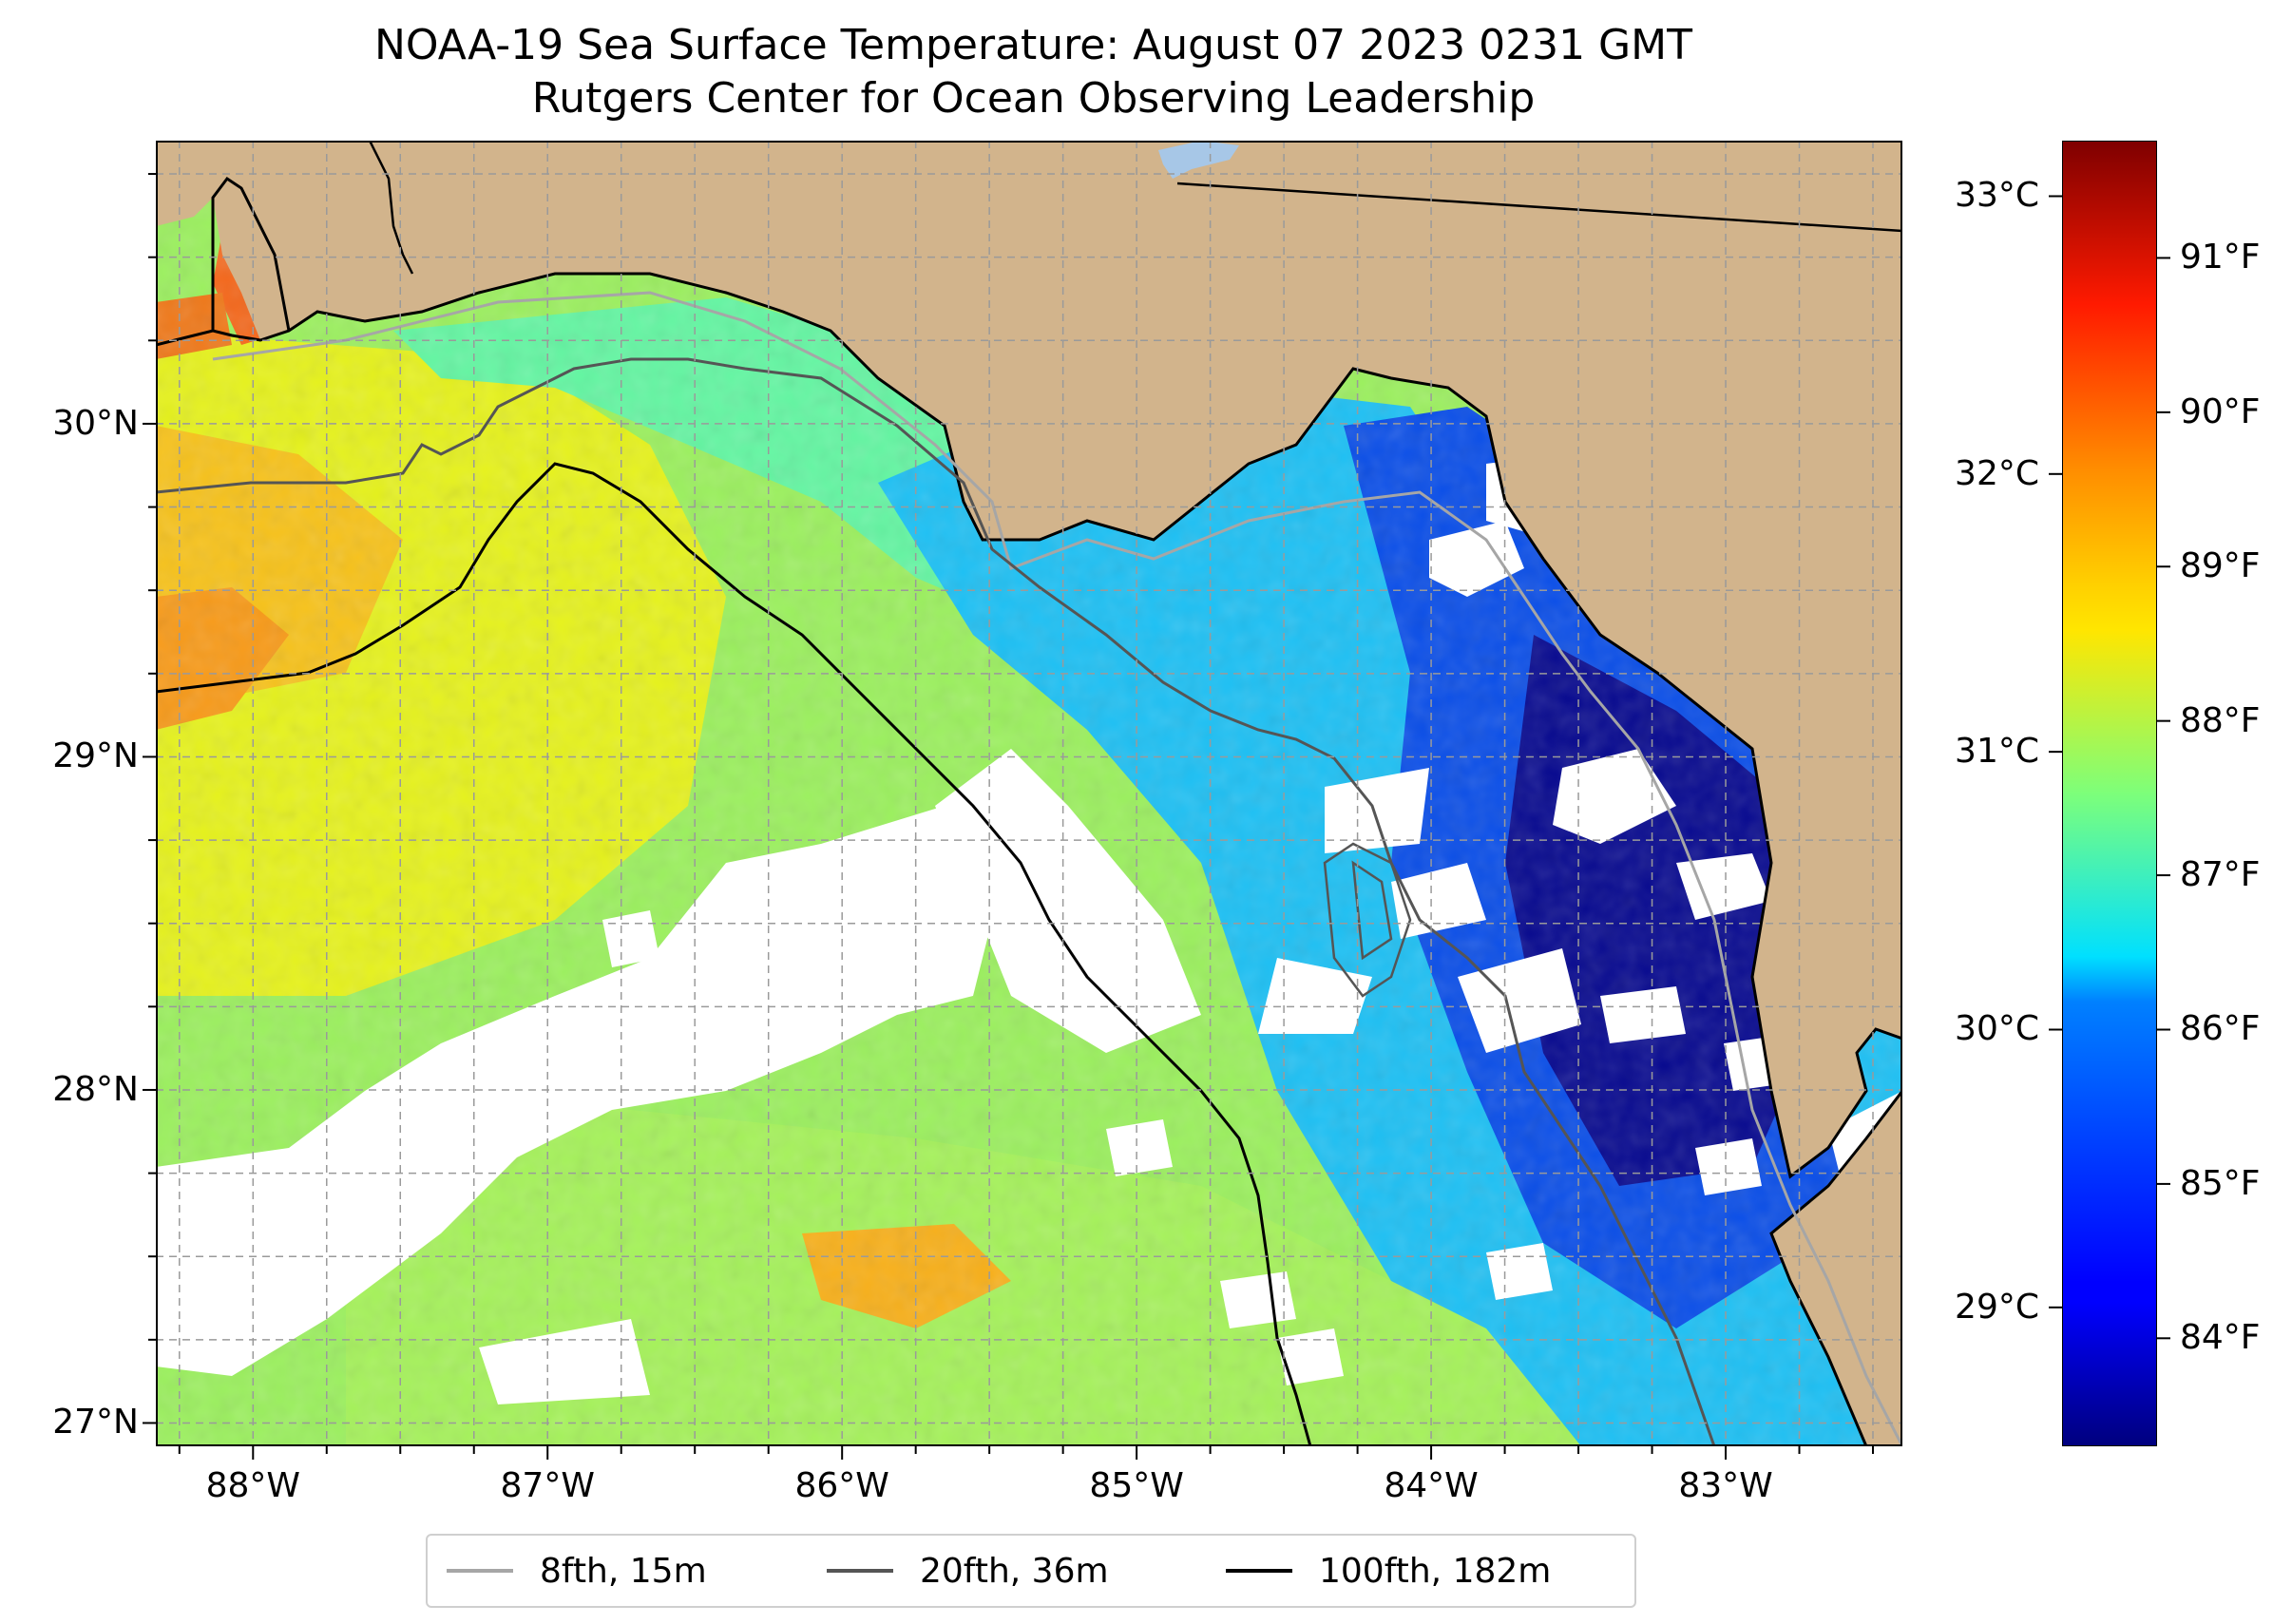 Image resolution: width=2292 pixels, height=1624 pixels. I want to click on celsius-tick-label: 30°C, so click(1997, 1029).